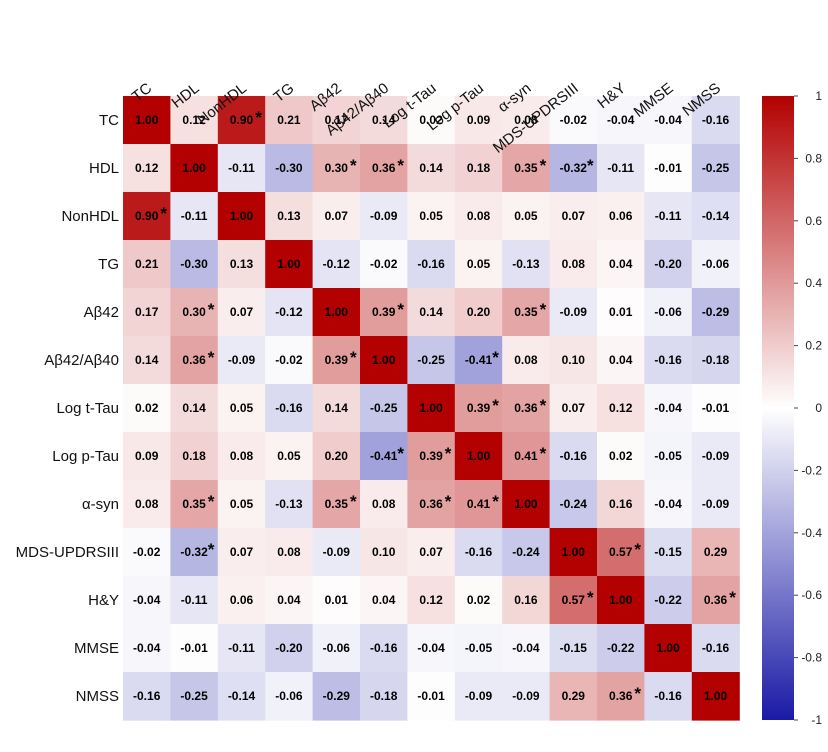 This screenshot has height=752, width=828. I want to click on heatmap-cell-value: -0.11, so click(194, 600).